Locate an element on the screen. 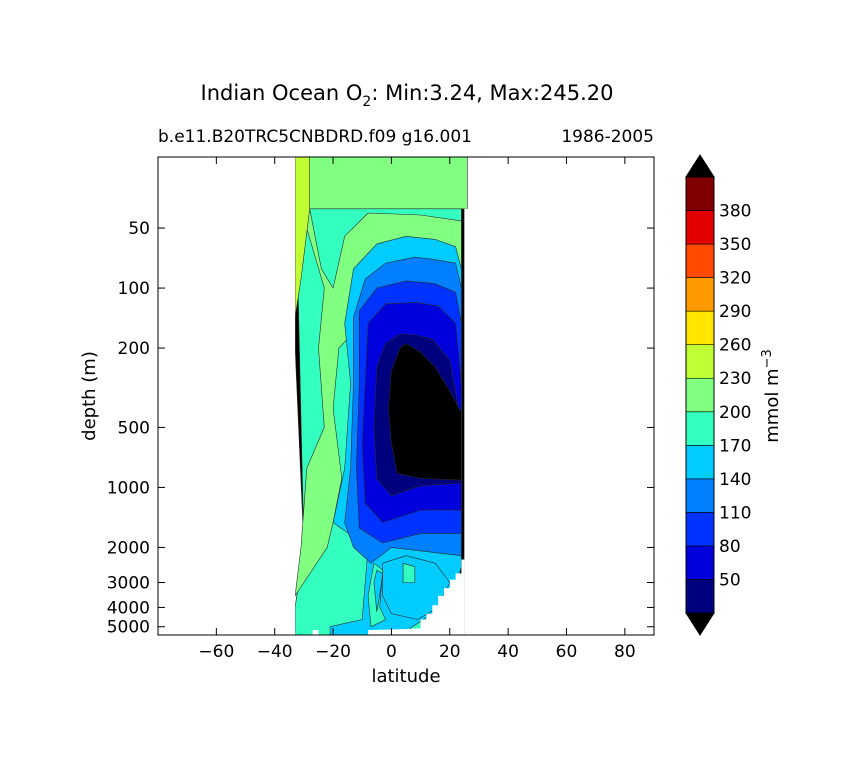 Image resolution: width=863 pixels, height=766 pixels. x-tick-label-2: −20 is located at coordinates (333, 652).